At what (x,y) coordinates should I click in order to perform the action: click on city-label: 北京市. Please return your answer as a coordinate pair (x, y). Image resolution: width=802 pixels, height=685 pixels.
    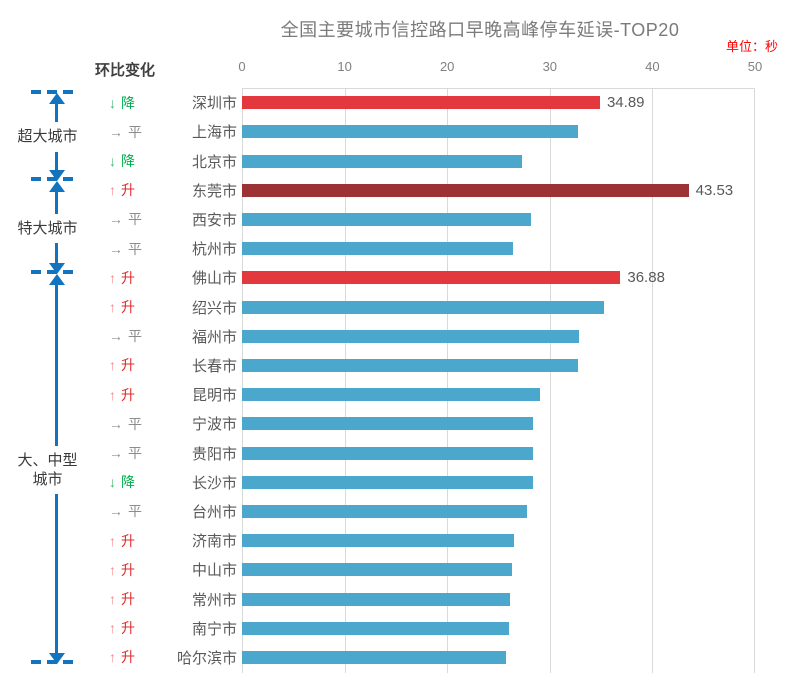
    Looking at the image, I should click on (214, 162).